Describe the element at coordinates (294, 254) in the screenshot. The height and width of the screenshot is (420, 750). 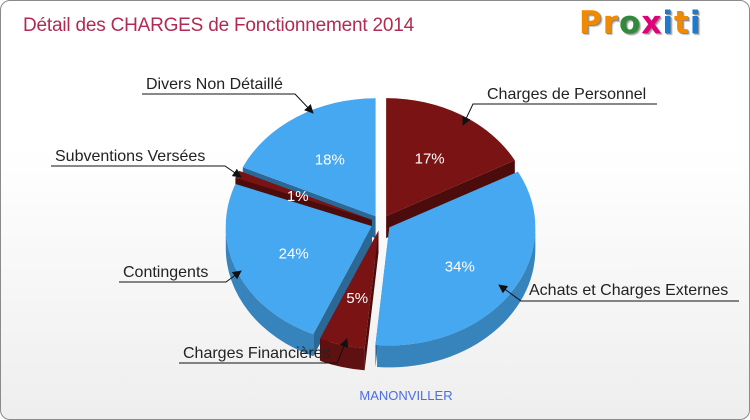
I see `slice-percent-label: 24%` at that location.